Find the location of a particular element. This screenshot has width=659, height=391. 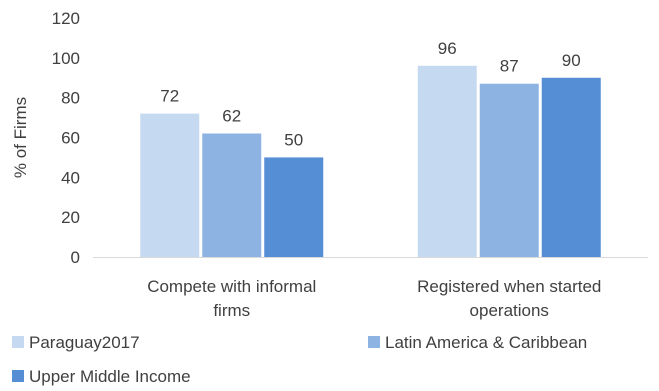

y-tick-label: 20 is located at coordinates (70, 217).